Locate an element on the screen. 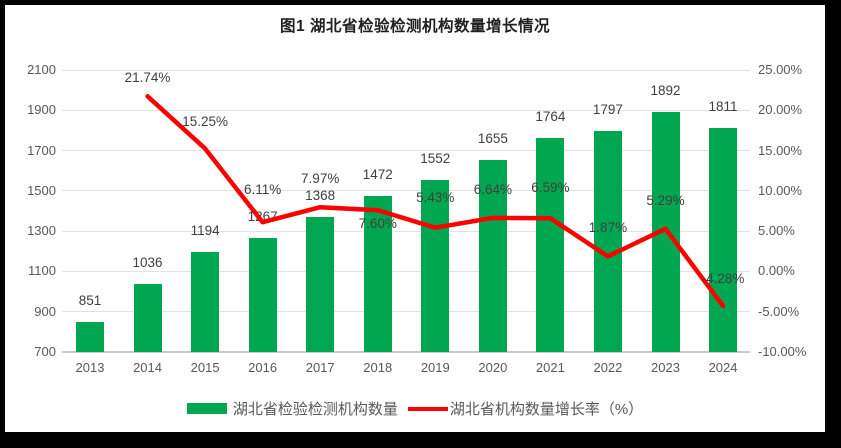  y-axis-tick-label: 2100 is located at coordinates (41, 69).